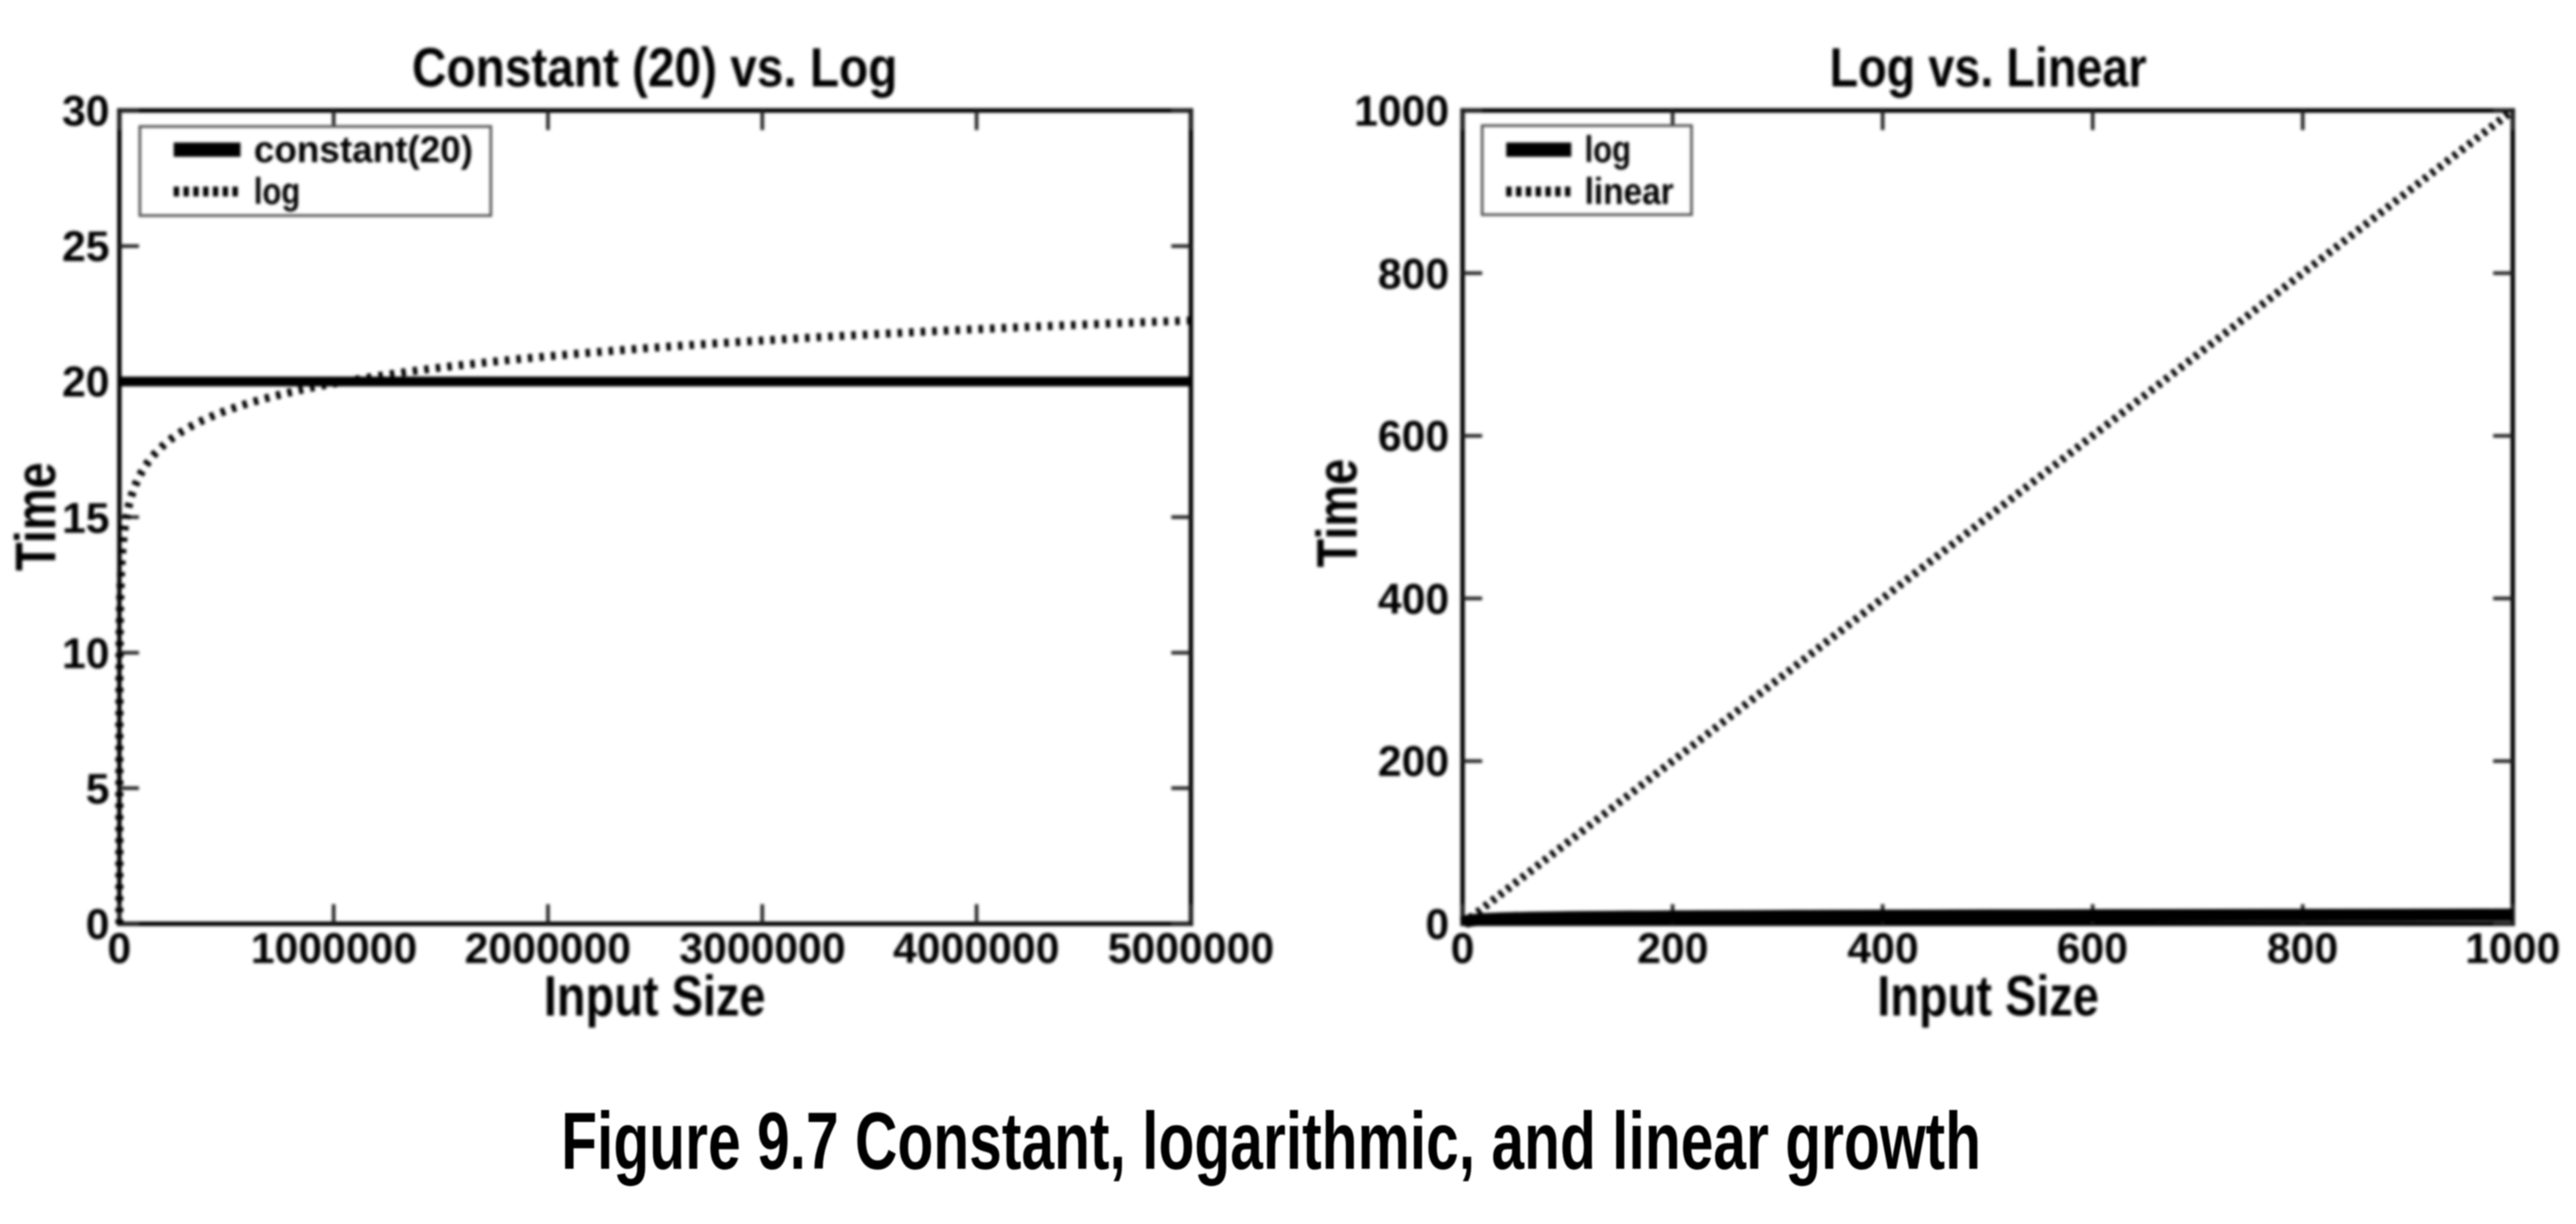 The height and width of the screenshot is (1224, 2576). Describe the element at coordinates (1630, 191) in the screenshot. I see `svg-text: linear` at that location.